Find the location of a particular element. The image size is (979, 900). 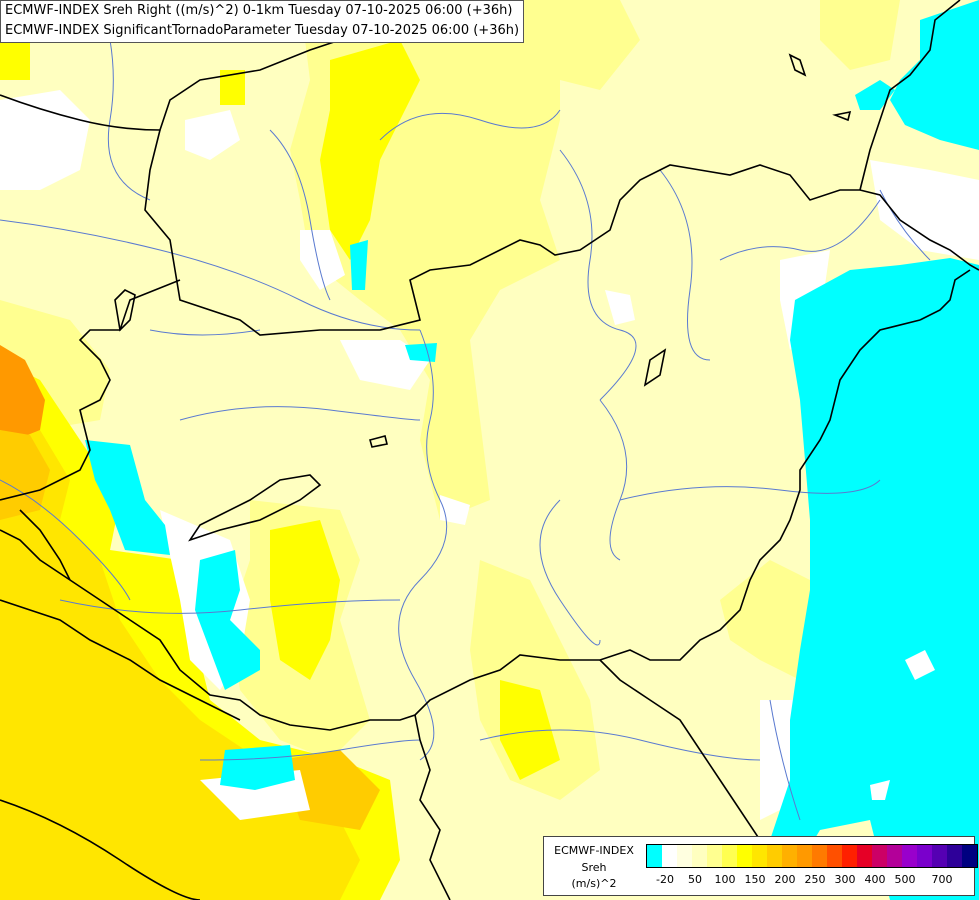

legend-tick-label: 400 is located at coordinates (875, 879).